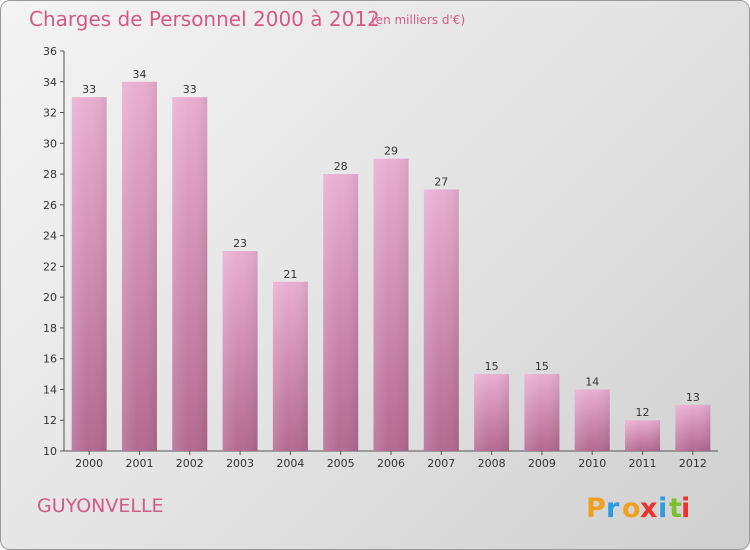  Describe the element at coordinates (391, 463) in the screenshot. I see `x-tick-label: 2006` at that location.